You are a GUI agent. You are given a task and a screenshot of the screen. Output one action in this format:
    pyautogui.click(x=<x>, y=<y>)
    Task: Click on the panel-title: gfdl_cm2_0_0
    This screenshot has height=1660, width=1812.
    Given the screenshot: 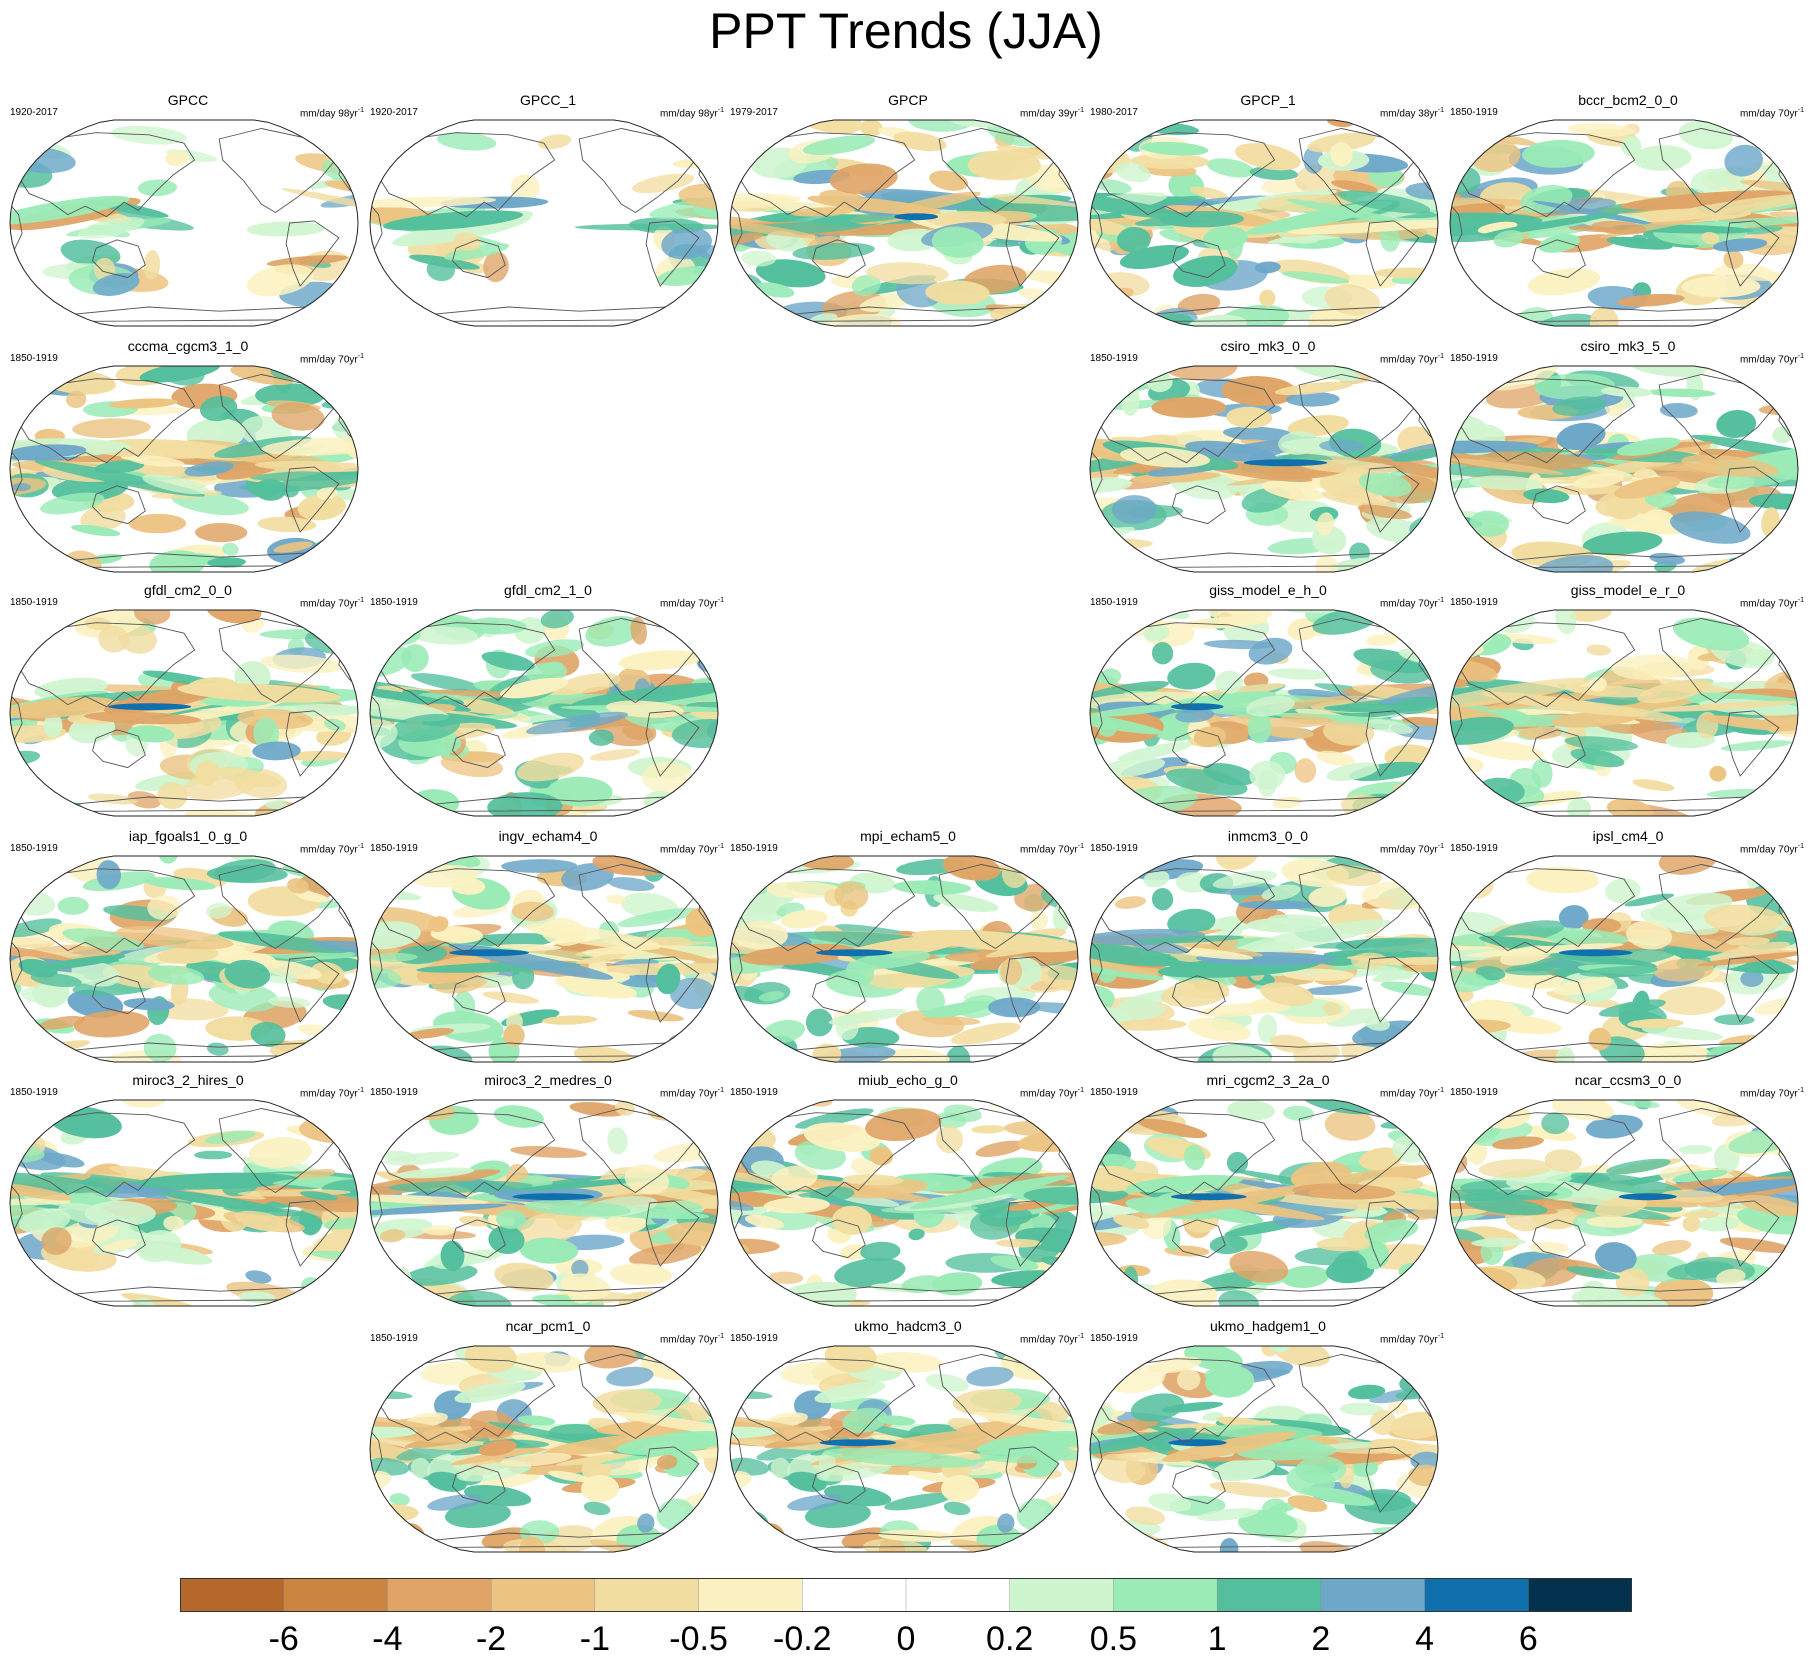 What is the action you would take?
    pyautogui.click(x=188, y=590)
    